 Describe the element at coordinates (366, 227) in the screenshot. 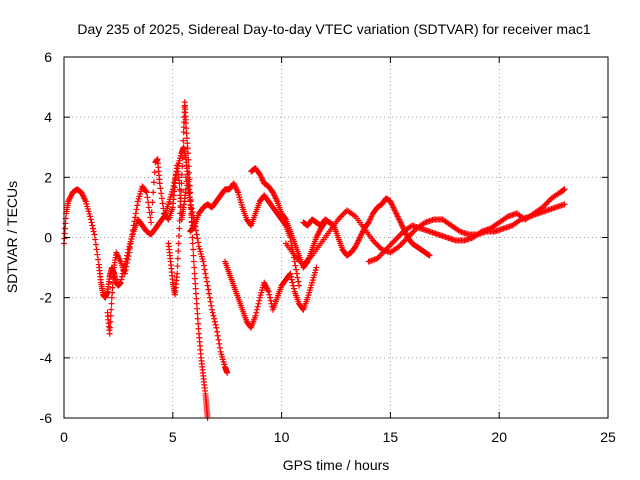

I see `series-track-h` at that location.